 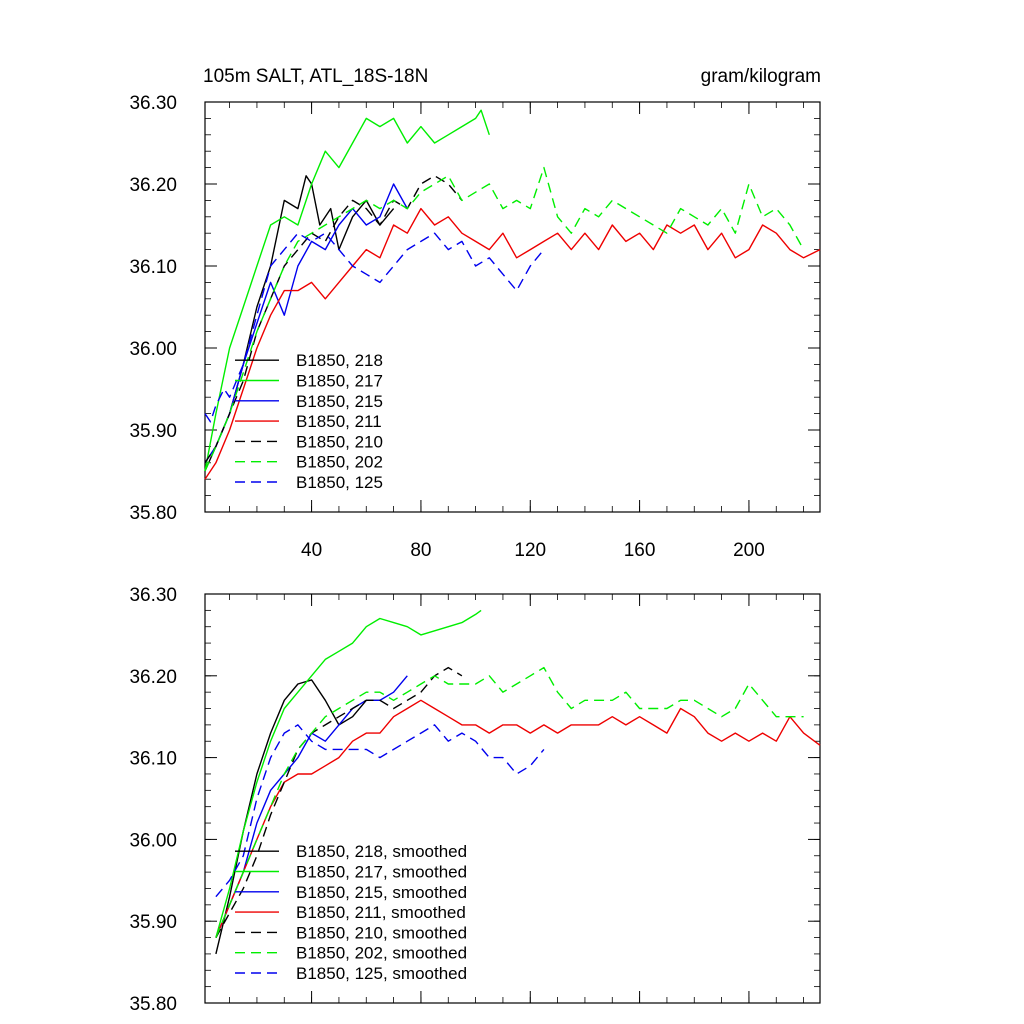 I want to click on legend-label: B1850, 215, so click(x=339, y=401).